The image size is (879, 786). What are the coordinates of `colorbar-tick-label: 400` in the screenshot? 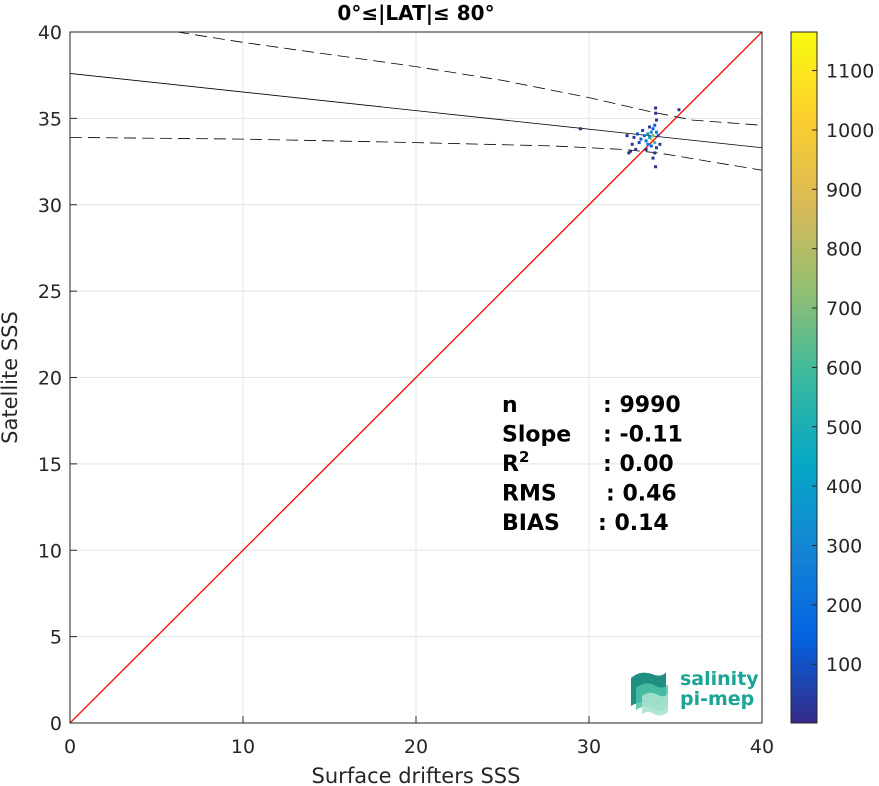 It's located at (844, 487).